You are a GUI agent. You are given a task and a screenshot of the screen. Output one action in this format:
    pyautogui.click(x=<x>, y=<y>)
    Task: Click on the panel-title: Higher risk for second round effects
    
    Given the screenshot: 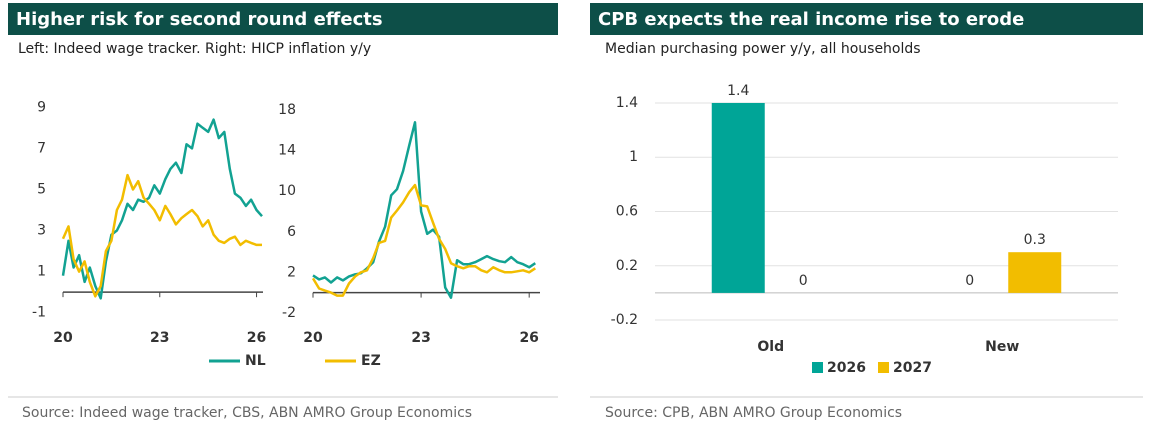 What is the action you would take?
    pyautogui.click(x=199, y=19)
    